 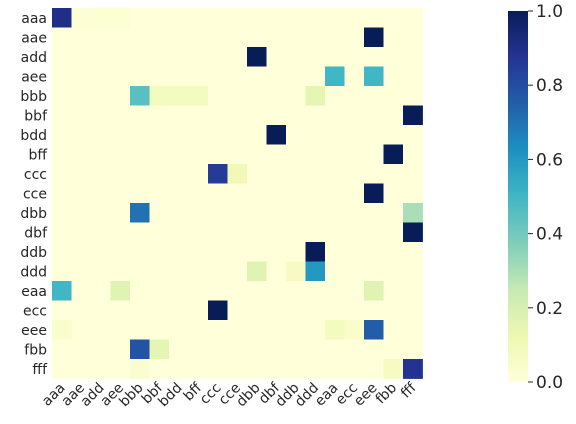 I want to click on row-label: fff, so click(x=40, y=370).